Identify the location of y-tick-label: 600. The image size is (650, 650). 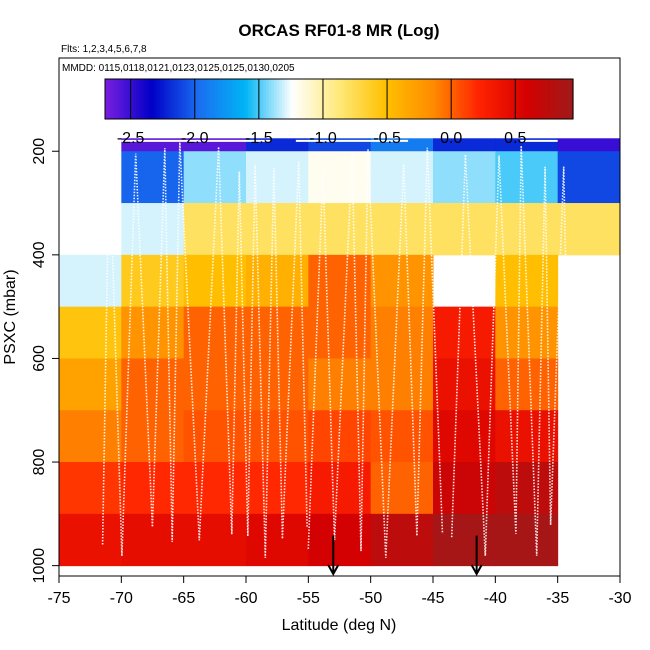
(39, 358).